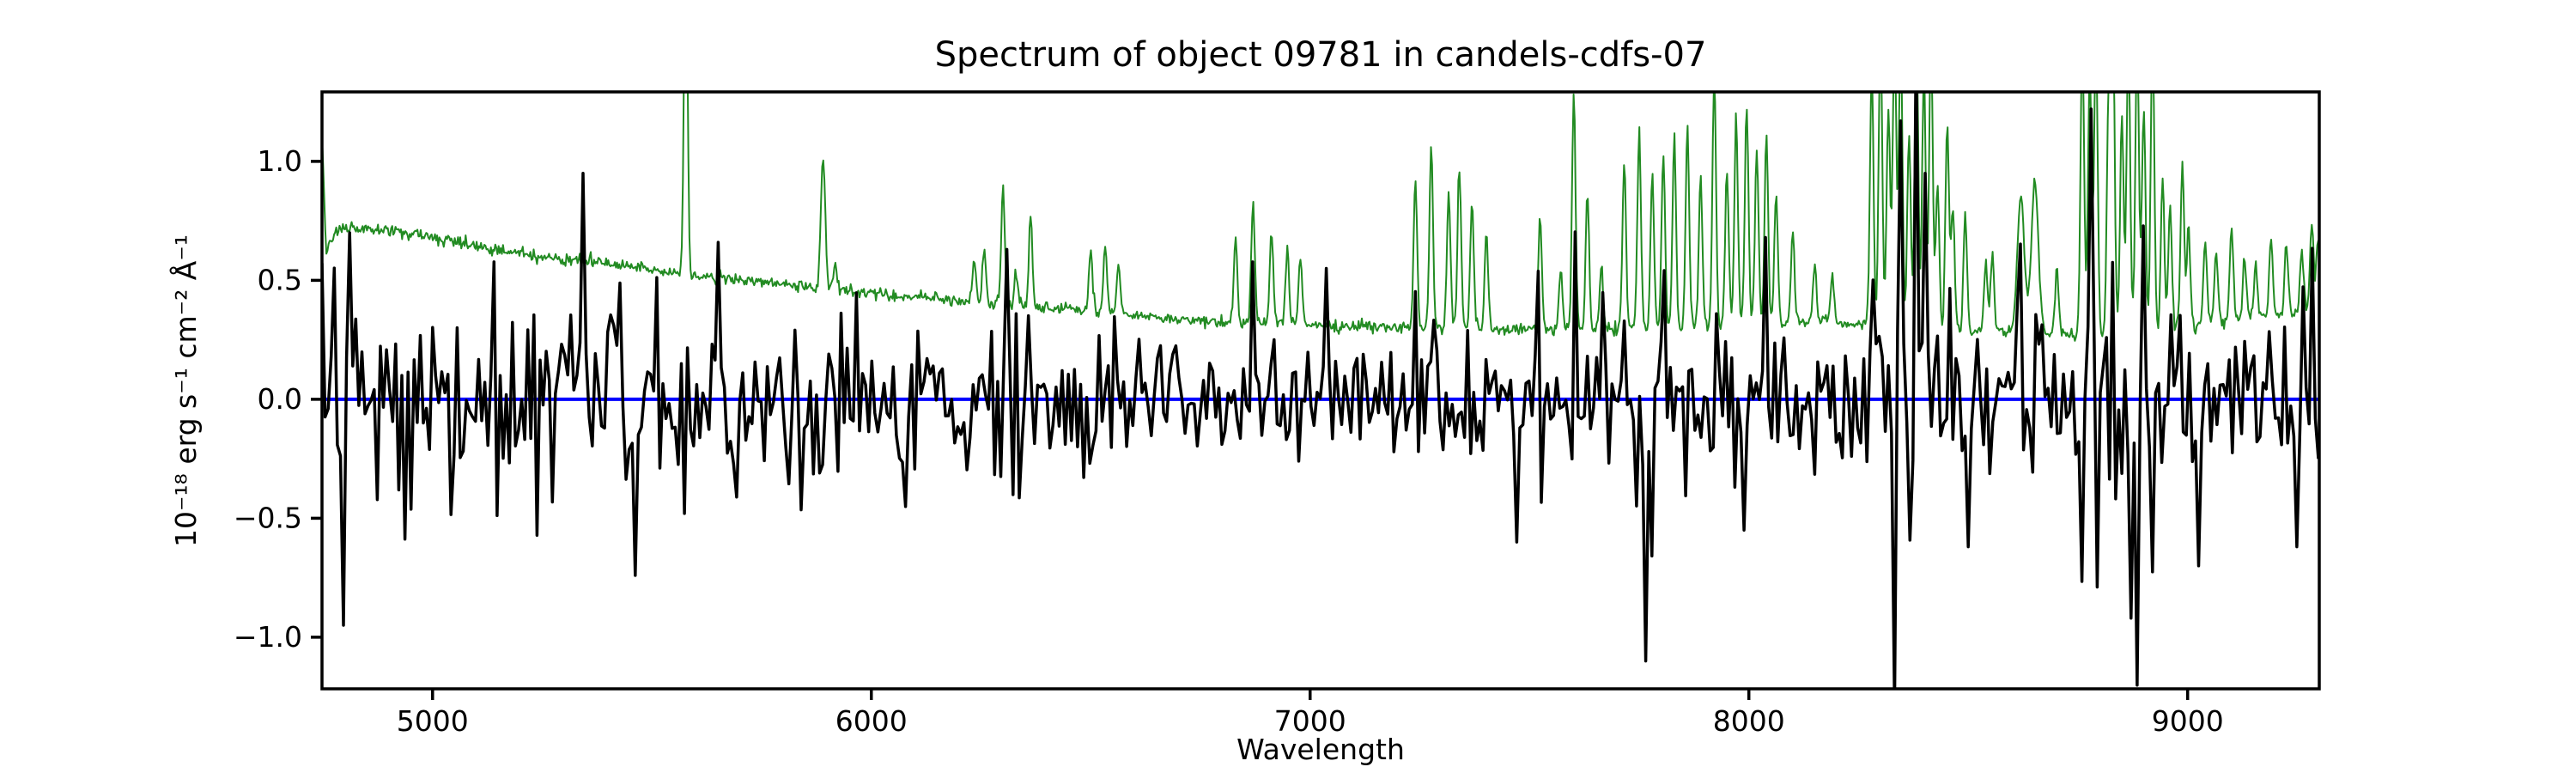  Describe the element at coordinates (280, 279) in the screenshot. I see `y-tick-label: 0.5` at that location.